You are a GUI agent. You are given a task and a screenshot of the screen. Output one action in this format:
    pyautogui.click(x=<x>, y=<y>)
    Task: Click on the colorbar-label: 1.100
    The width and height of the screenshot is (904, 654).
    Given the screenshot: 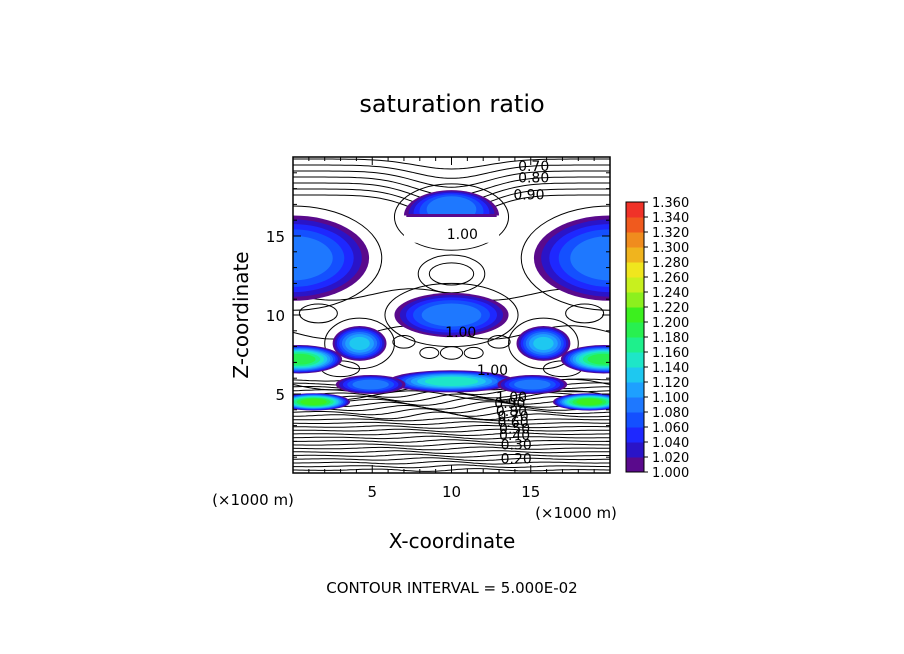 What is the action you would take?
    pyautogui.click(x=670, y=398)
    